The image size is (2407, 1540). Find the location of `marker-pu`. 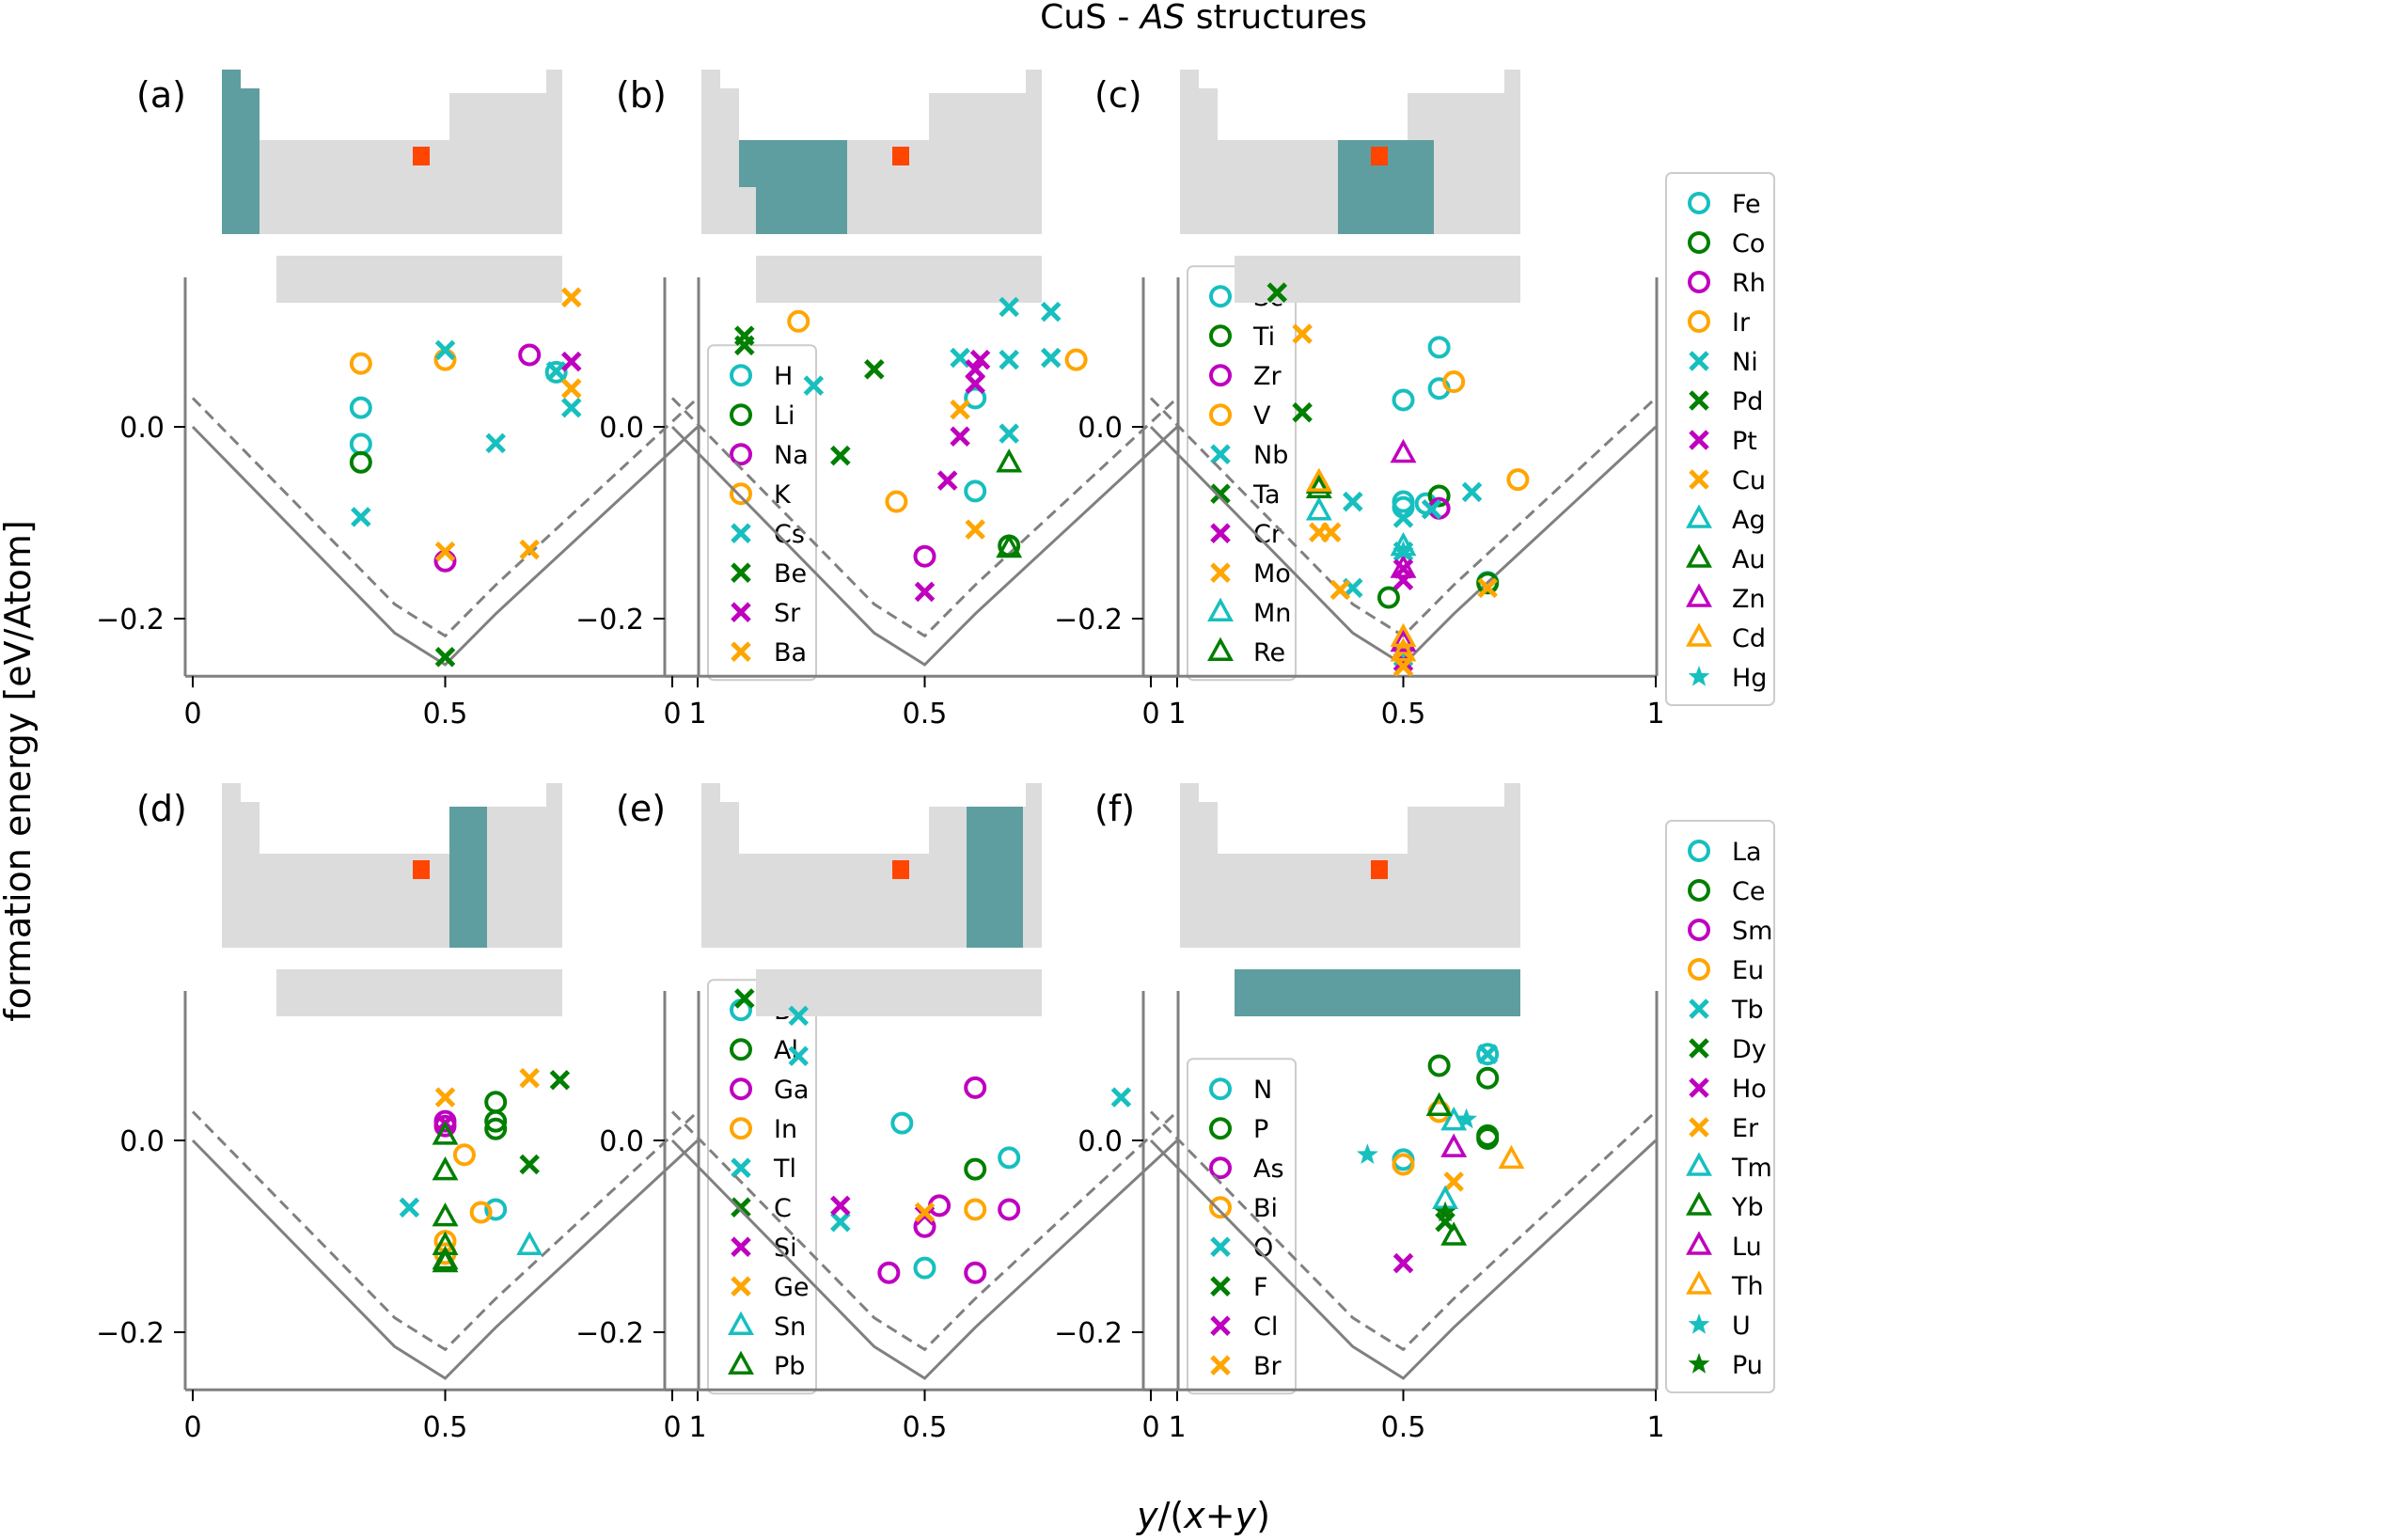

marker-pu is located at coordinates (1445, 1212).